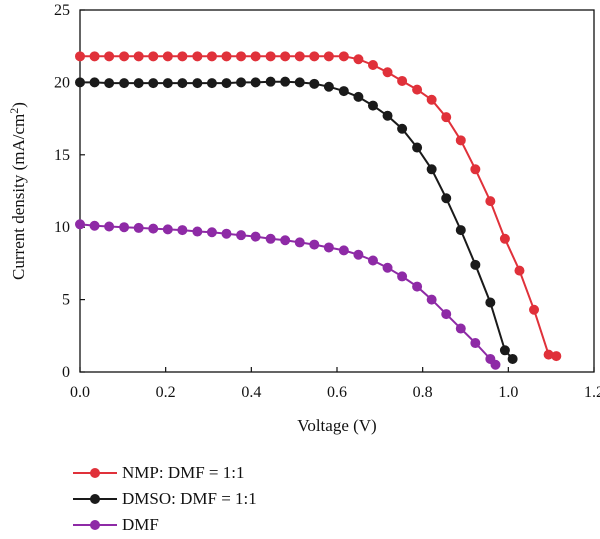 The width and height of the screenshot is (600, 539). What do you see at coordinates (251, 392) in the screenshot?
I see `x-tick-label: 0.4` at bounding box center [251, 392].